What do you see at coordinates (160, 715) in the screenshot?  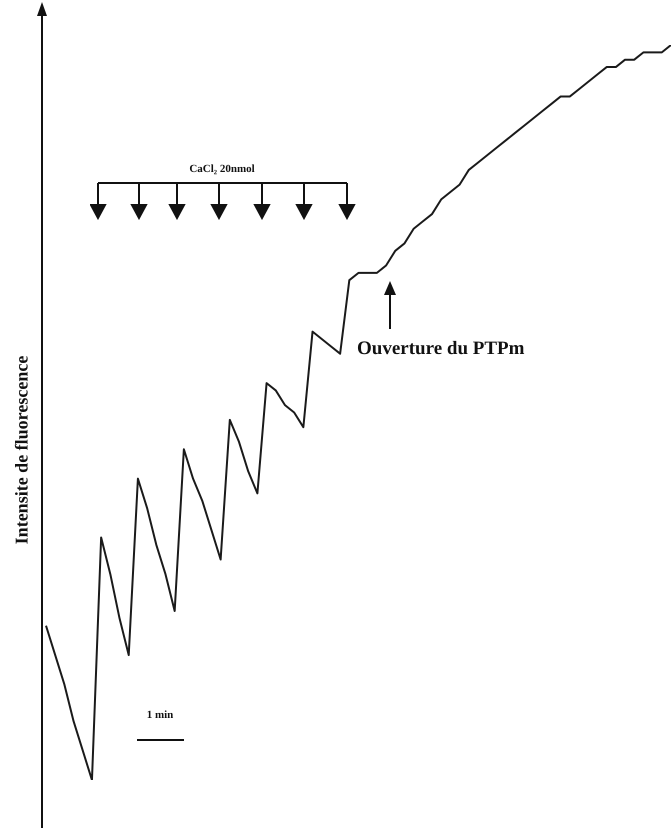 I see `annotation: 1 min` at bounding box center [160, 715].